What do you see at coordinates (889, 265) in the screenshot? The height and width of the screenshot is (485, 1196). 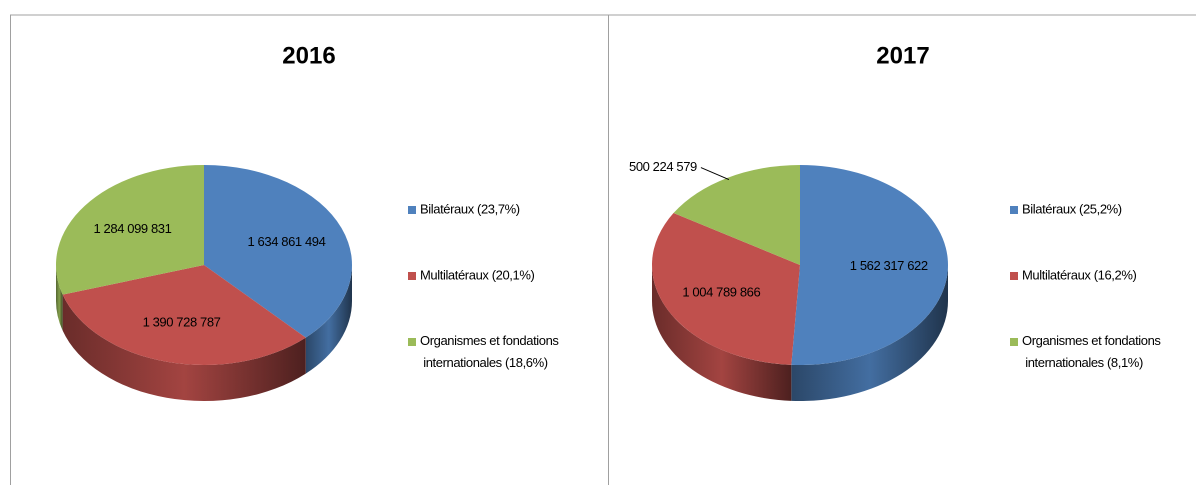 I see `data-label: 1 562 317 622` at bounding box center [889, 265].